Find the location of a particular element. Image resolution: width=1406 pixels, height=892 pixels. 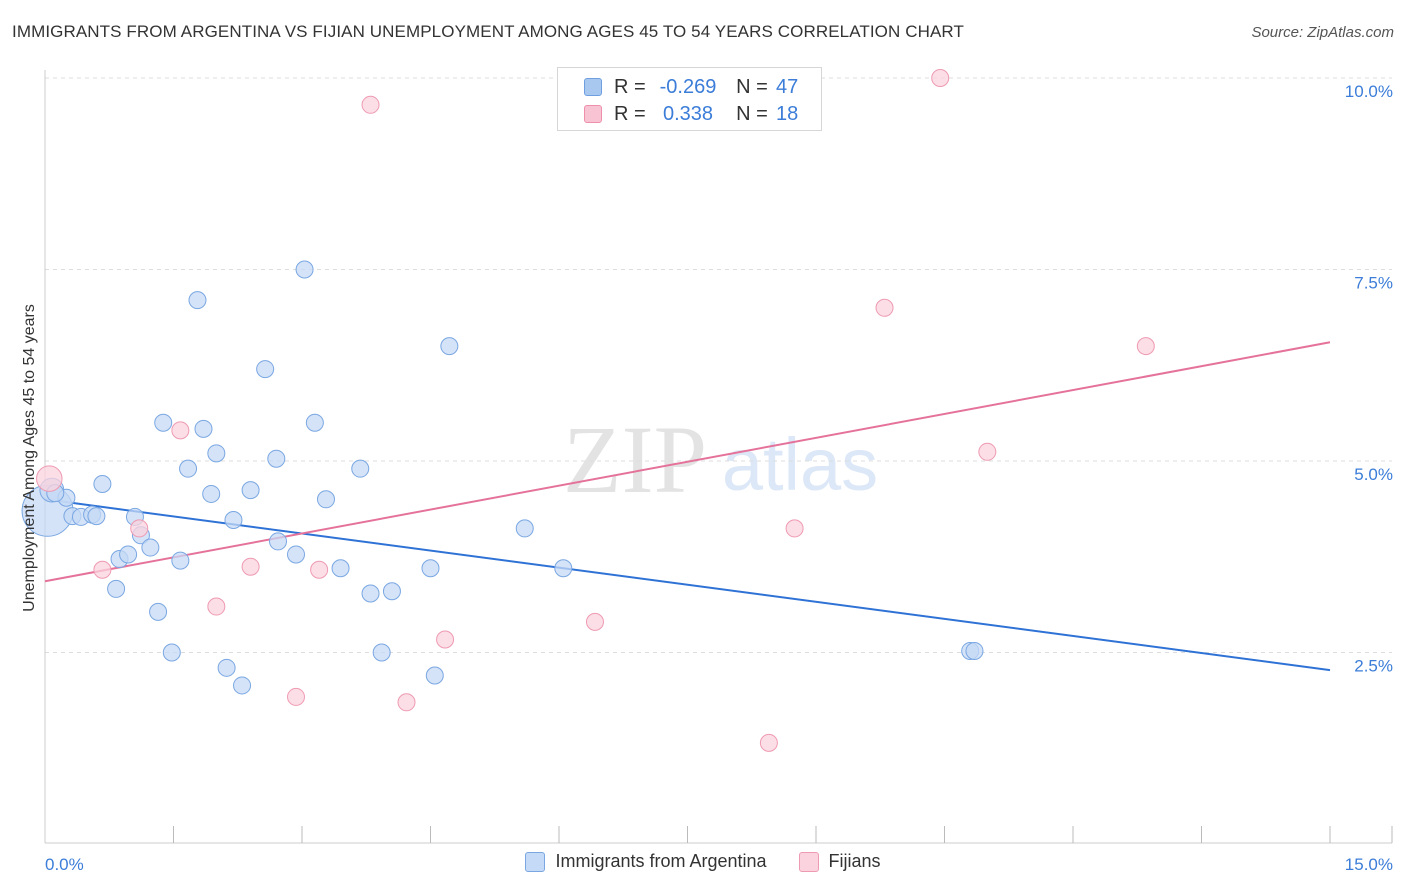

legend-r-value: 0.338 is located at coordinates (688, 113).